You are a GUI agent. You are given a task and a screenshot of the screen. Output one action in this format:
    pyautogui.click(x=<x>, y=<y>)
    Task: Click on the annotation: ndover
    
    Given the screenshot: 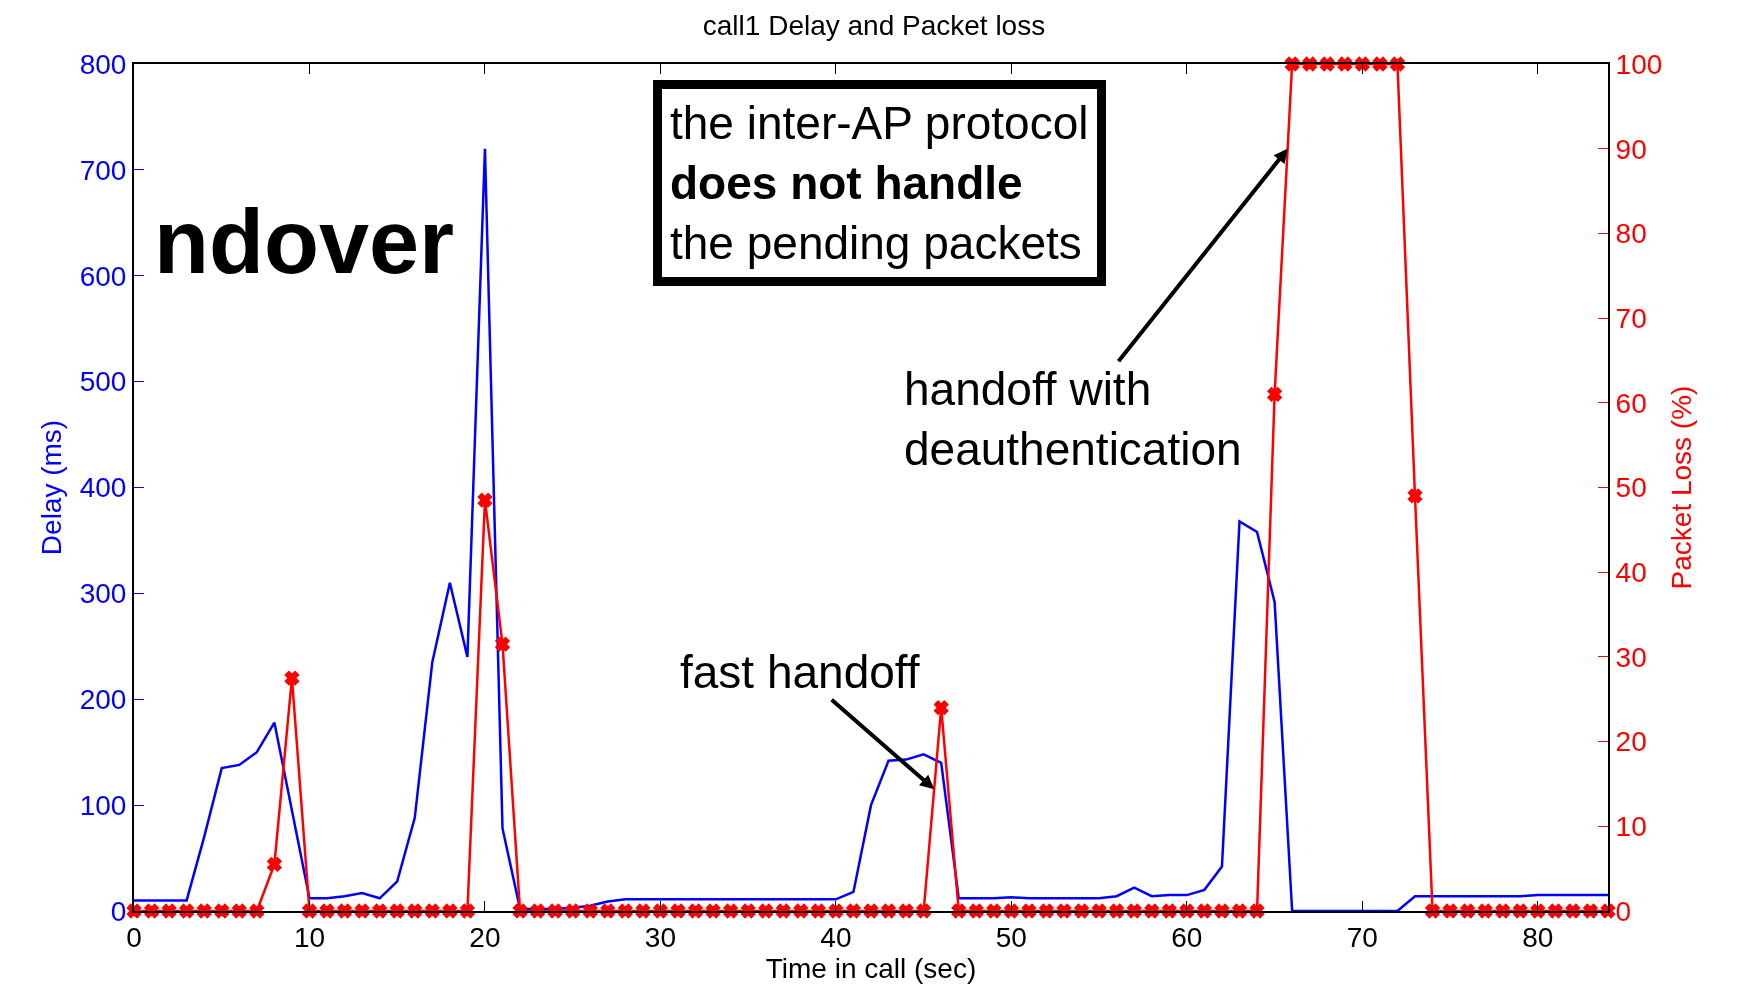 What is the action you would take?
    pyautogui.click(x=304, y=242)
    